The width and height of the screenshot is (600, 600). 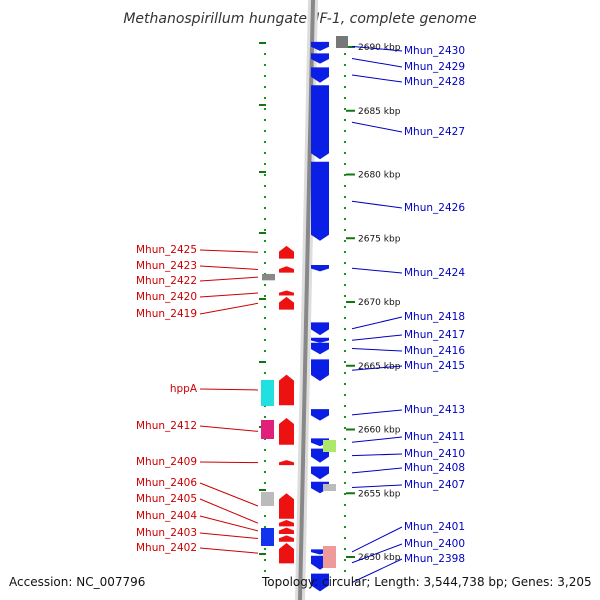 I want to click on forward-gene-mhun_2413: Mhun_2413, so click(x=388, y=412).